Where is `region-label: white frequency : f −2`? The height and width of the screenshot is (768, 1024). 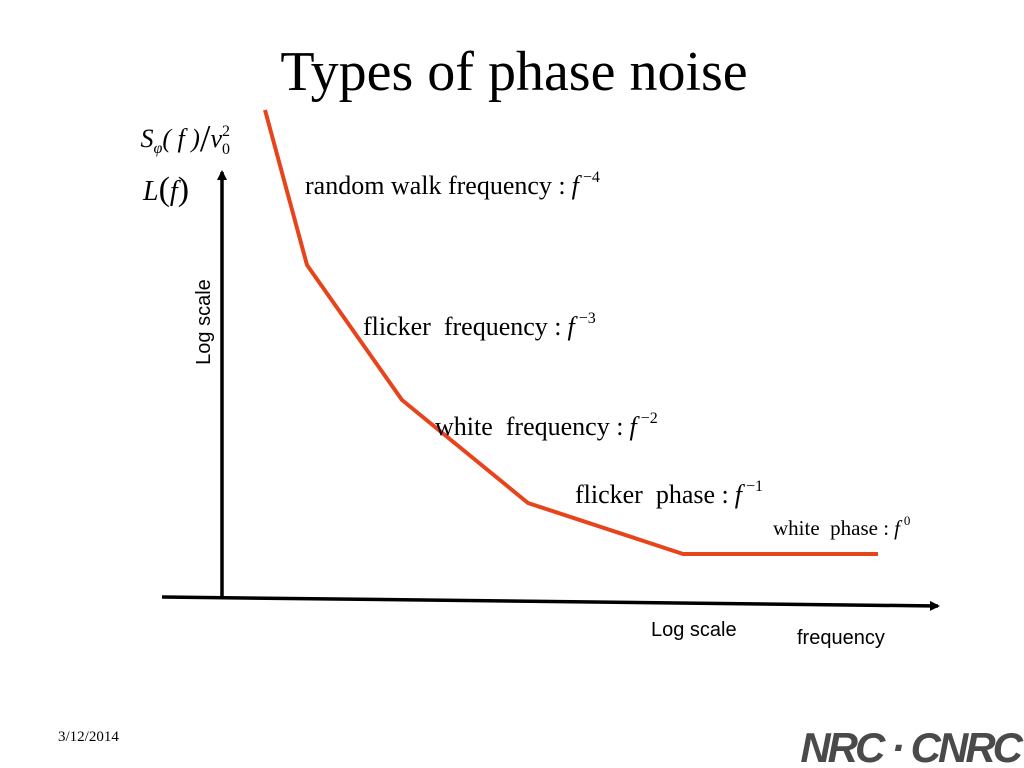
region-label: white frequency : f −2 is located at coordinates (546, 425).